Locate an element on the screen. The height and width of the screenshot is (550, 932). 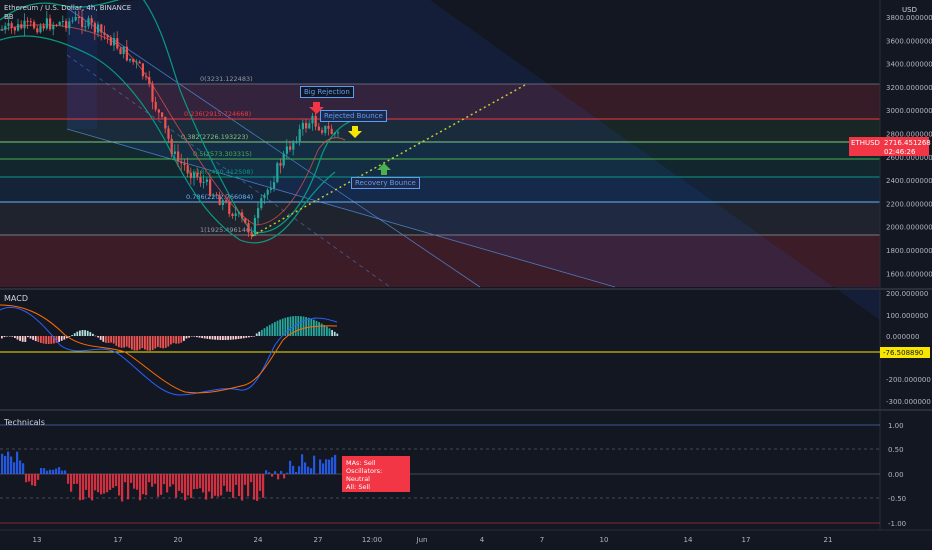
macd-pane-label: MACD is located at coordinates (16, 298).